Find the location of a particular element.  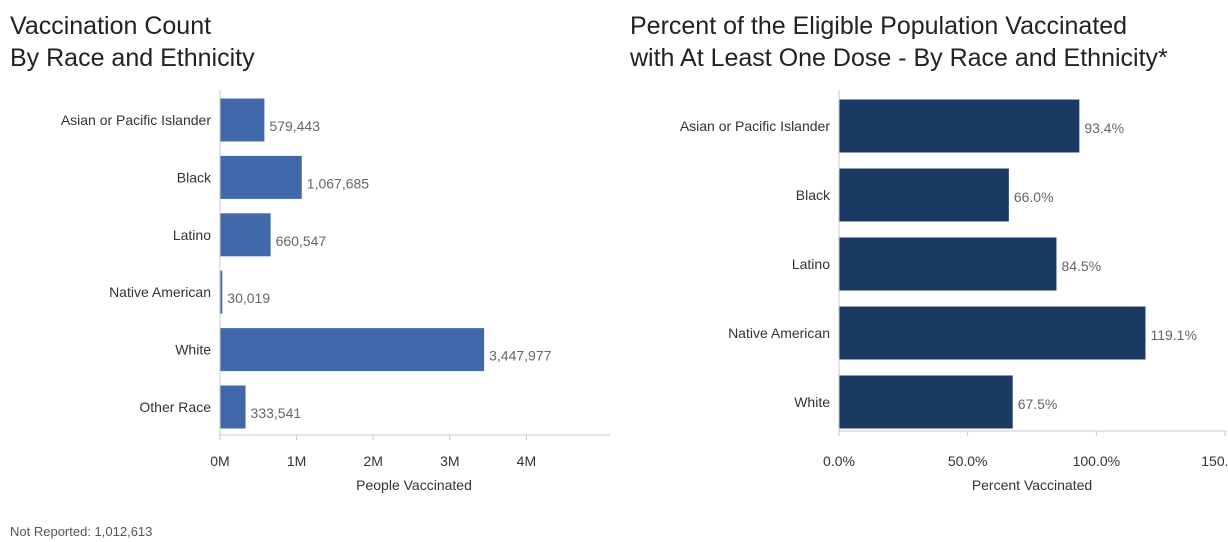

x-tick-label: 3M is located at coordinates (449, 461).